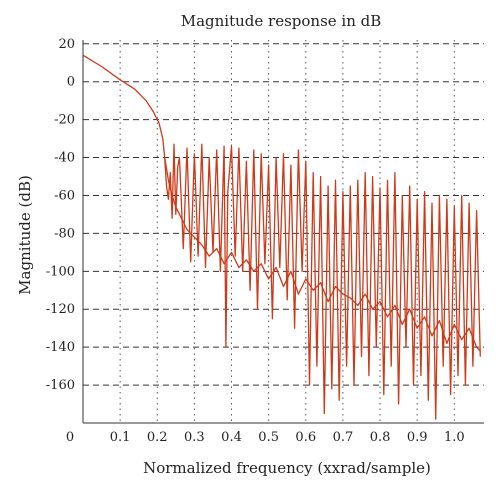  I want to click on x-tick-label: 0.9, so click(417, 437).